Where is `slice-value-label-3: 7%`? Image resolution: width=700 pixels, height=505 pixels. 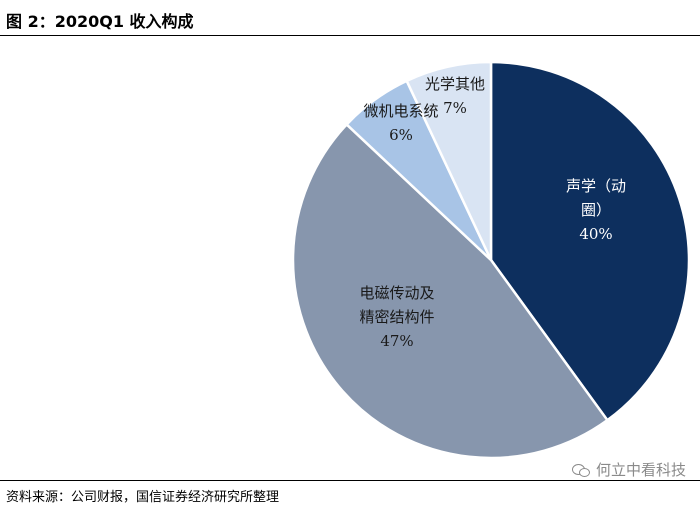 slice-value-label-3: 7% is located at coordinates (455, 108).